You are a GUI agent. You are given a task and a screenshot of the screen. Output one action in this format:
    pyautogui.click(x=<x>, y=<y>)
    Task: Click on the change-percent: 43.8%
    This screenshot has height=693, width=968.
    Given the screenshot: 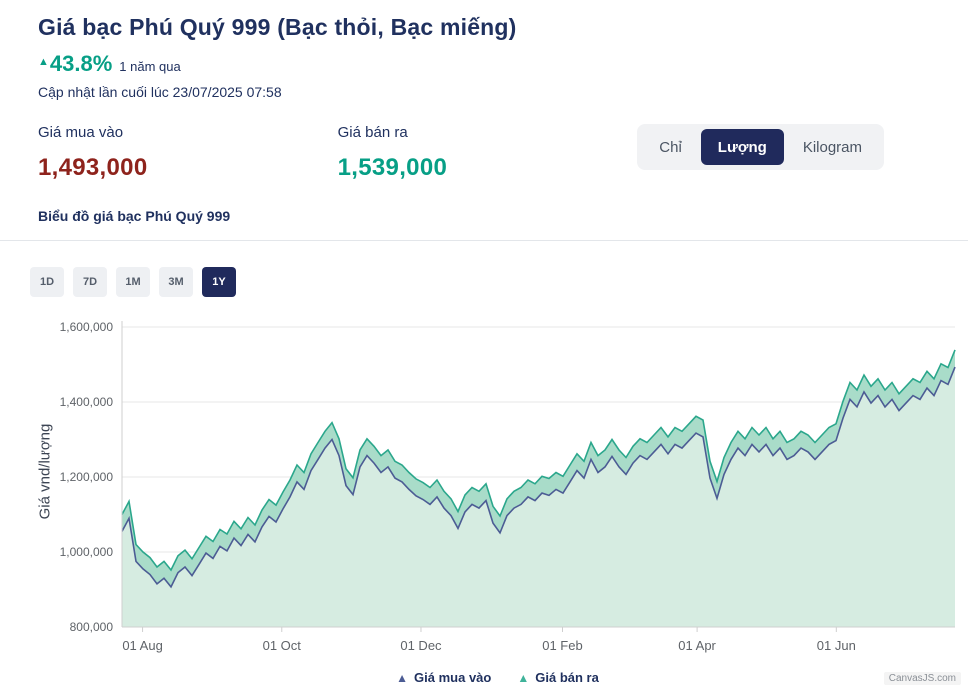 What is the action you would take?
    pyautogui.click(x=81, y=63)
    